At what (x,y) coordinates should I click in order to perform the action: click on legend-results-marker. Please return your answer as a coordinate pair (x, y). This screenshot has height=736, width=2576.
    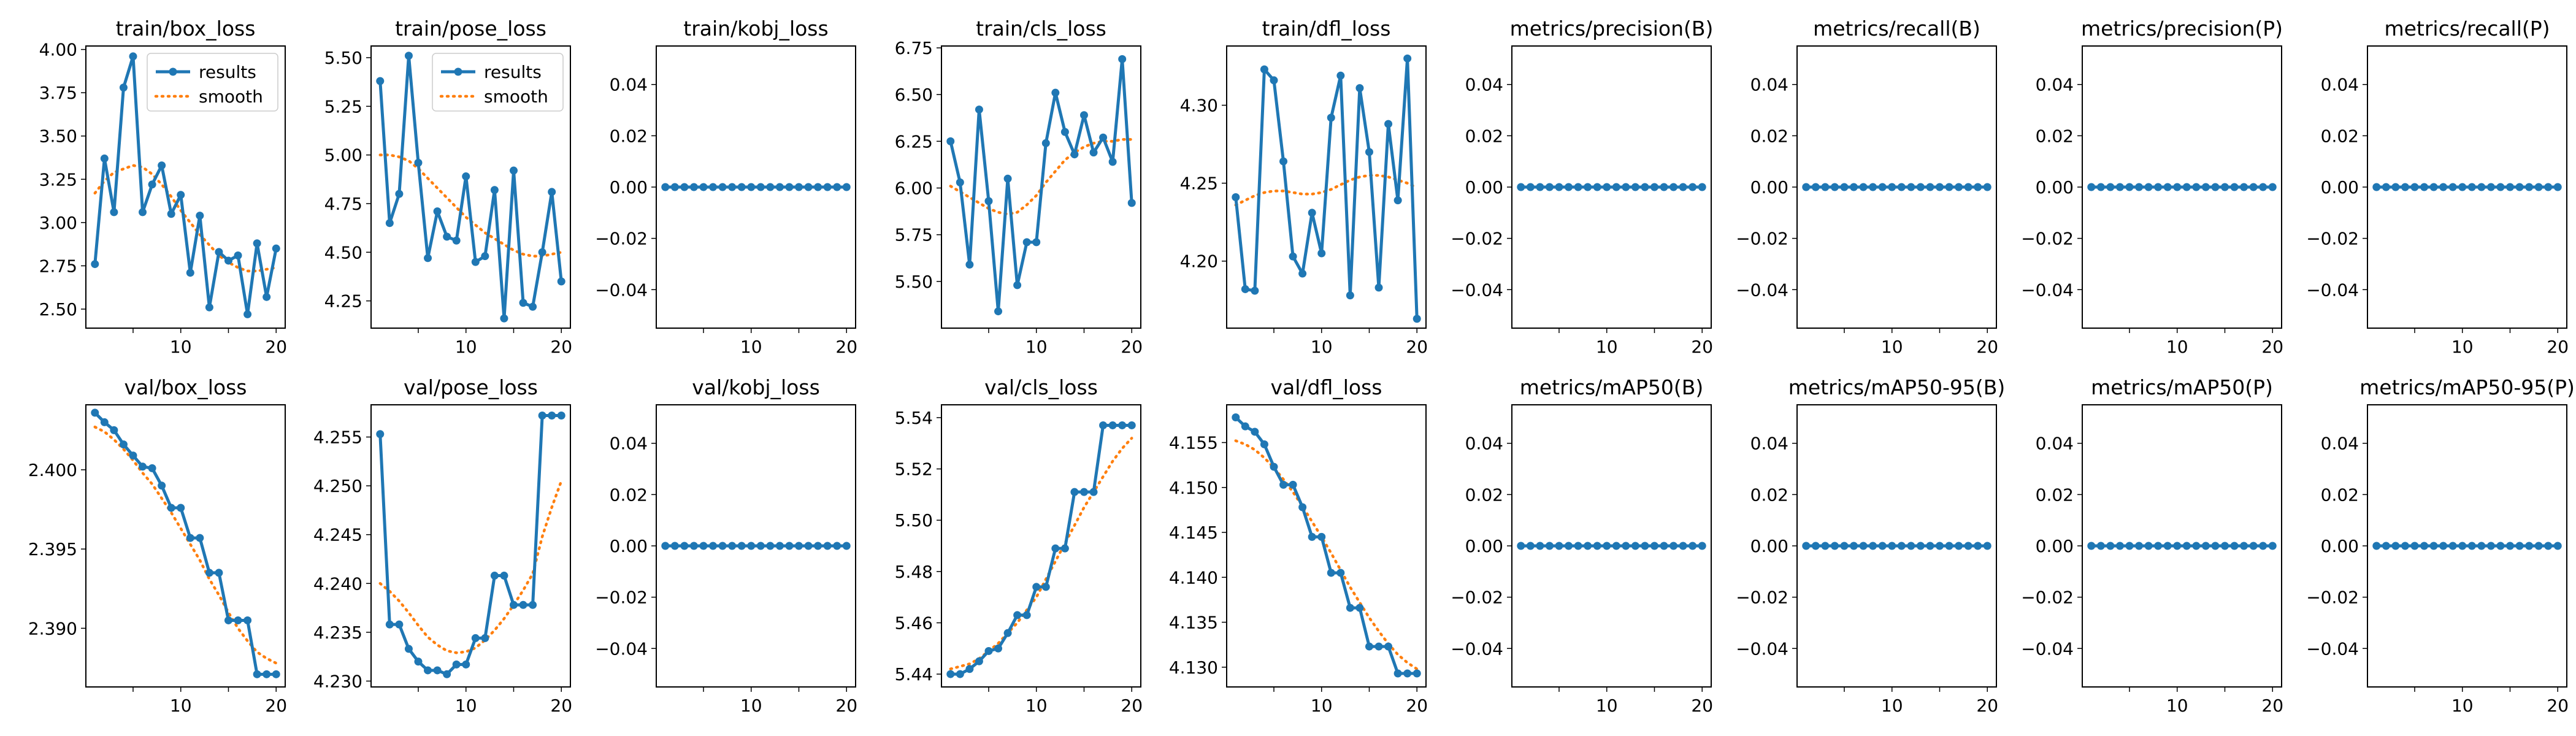
    Looking at the image, I should click on (173, 71).